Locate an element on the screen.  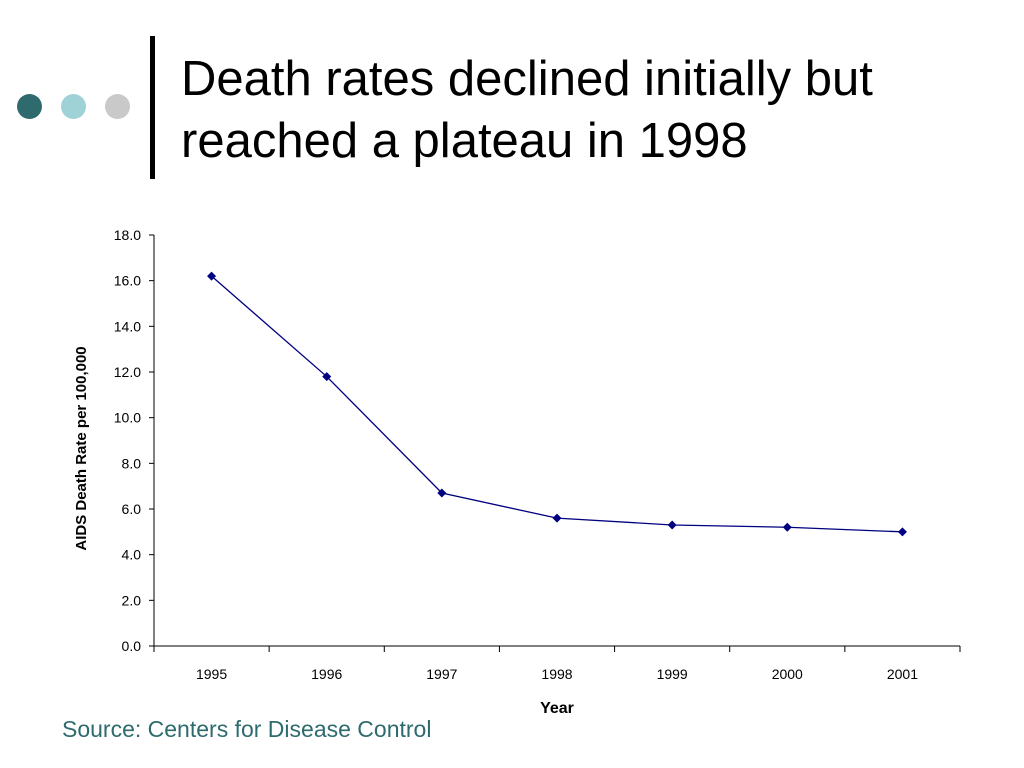
x-tick-label: 1999 is located at coordinates (672, 674).